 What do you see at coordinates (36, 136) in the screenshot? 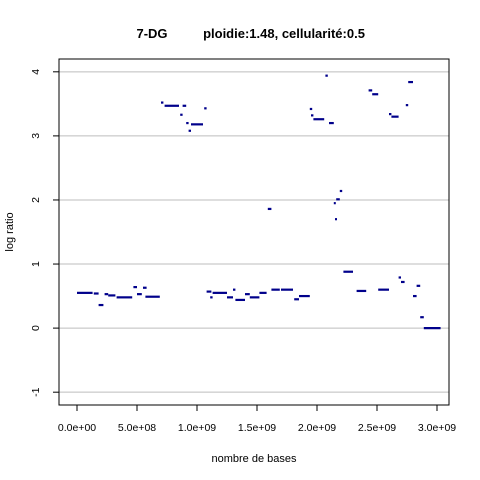
I see `y-tick-label: 3` at bounding box center [36, 136].